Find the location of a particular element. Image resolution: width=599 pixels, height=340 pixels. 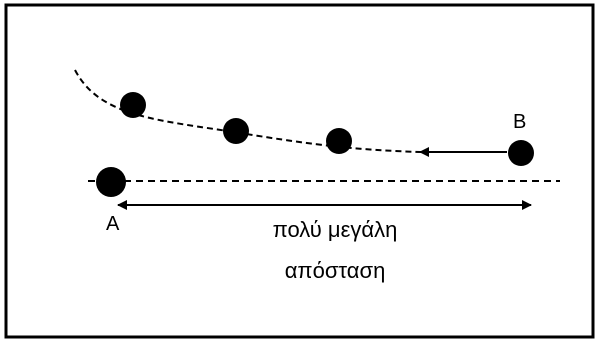

label-distance-line1: πολύ μεγάλη is located at coordinates (335, 229).